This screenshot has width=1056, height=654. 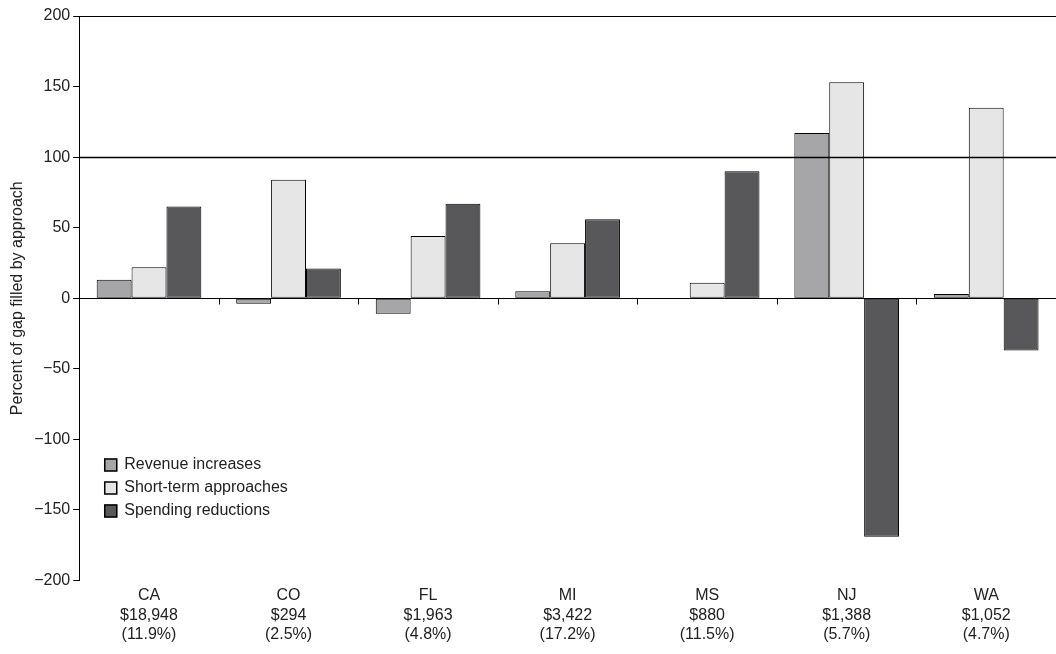 I want to click on y-tick-label: −150, so click(x=52, y=509).